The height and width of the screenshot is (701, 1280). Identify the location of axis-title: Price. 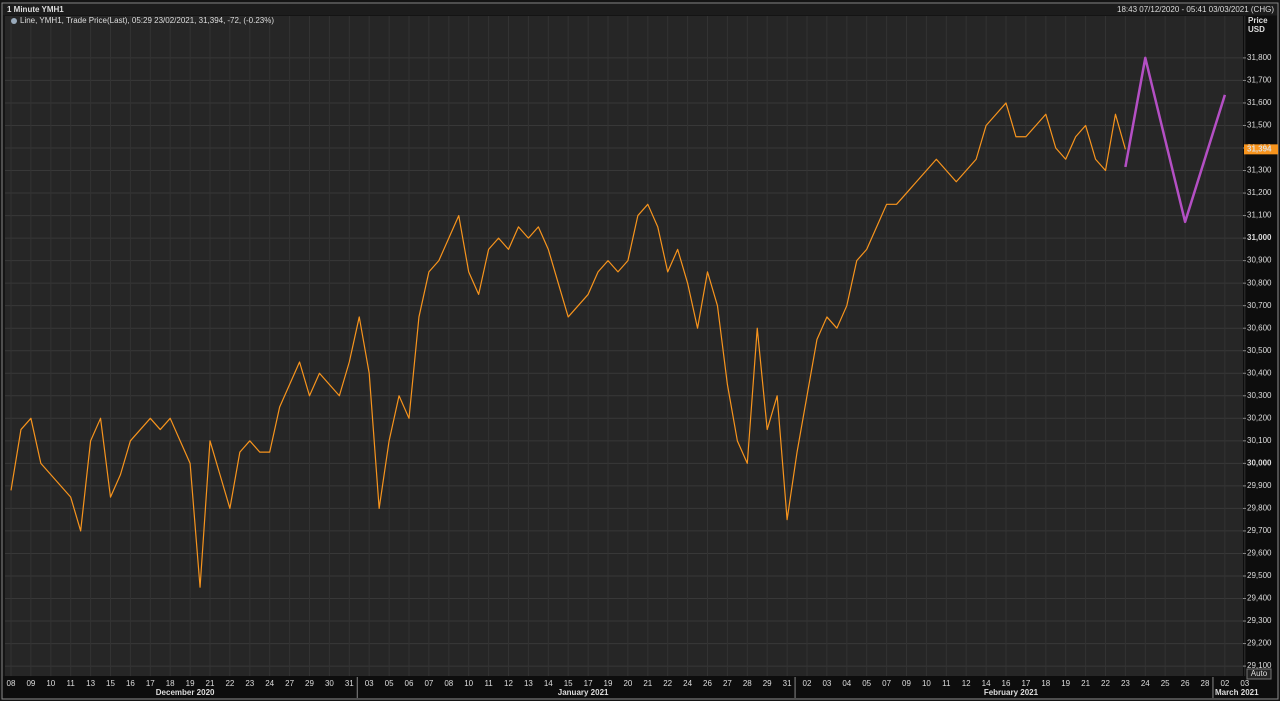
(1258, 20).